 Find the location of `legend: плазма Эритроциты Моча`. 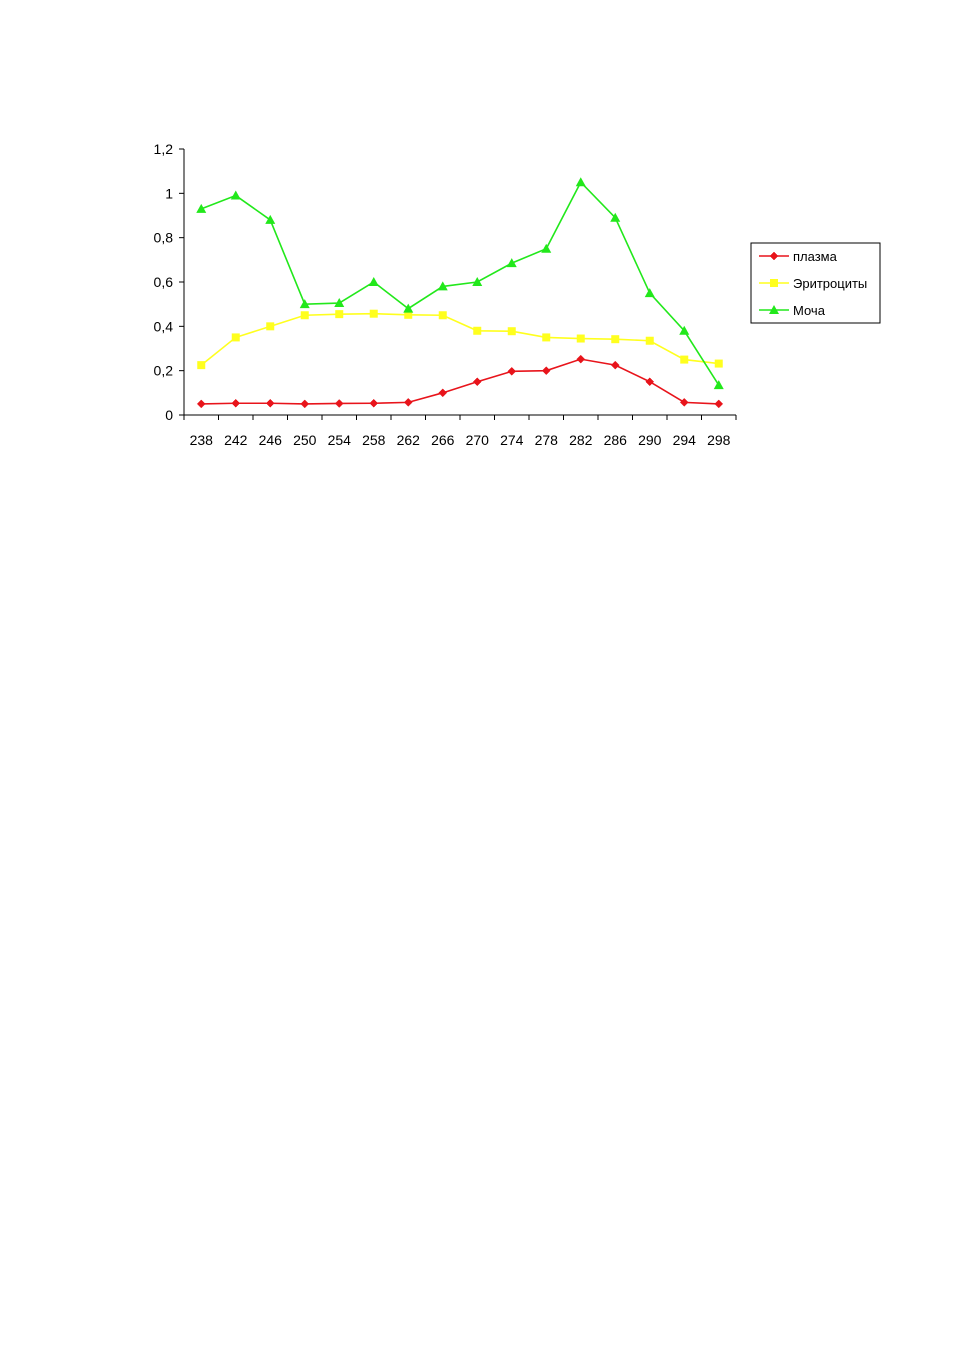

legend: плазма Эритроциты Моча is located at coordinates (815, 283).